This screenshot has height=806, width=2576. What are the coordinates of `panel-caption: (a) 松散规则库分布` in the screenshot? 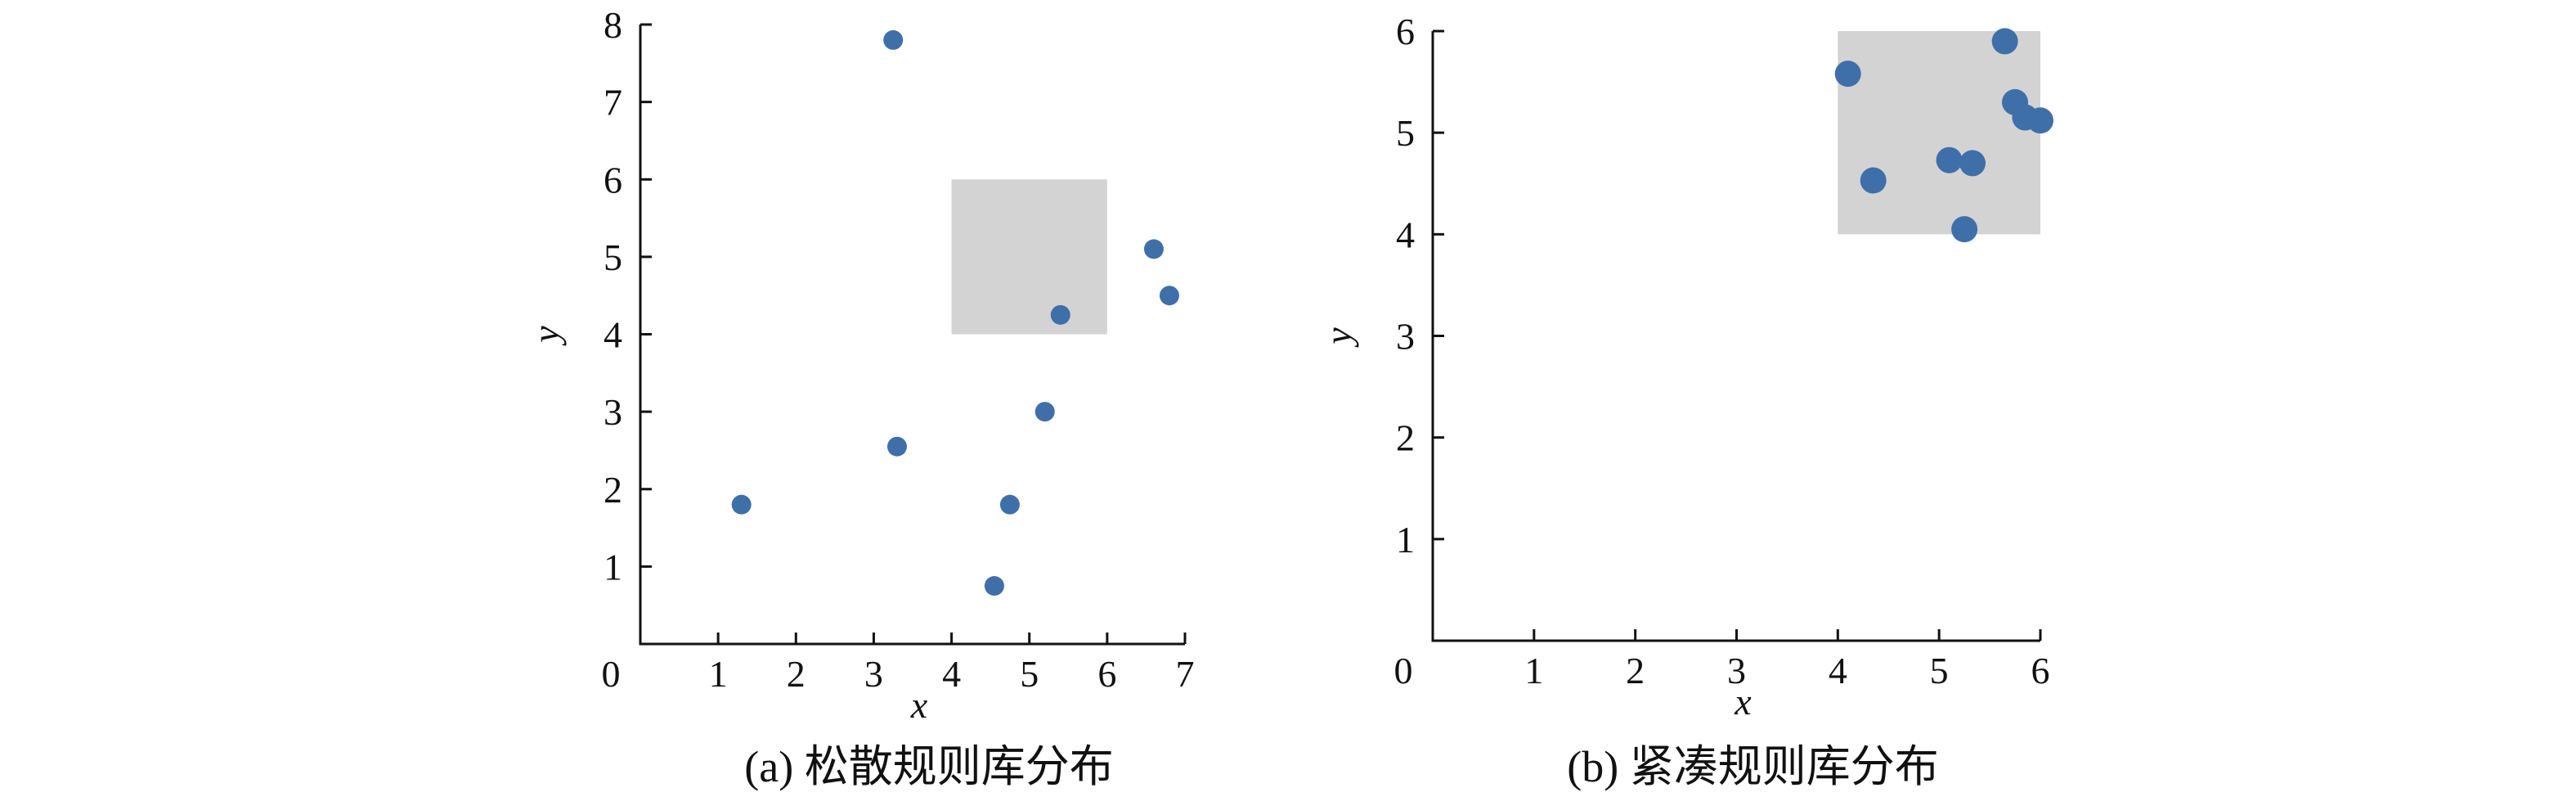 It's located at (929, 766).